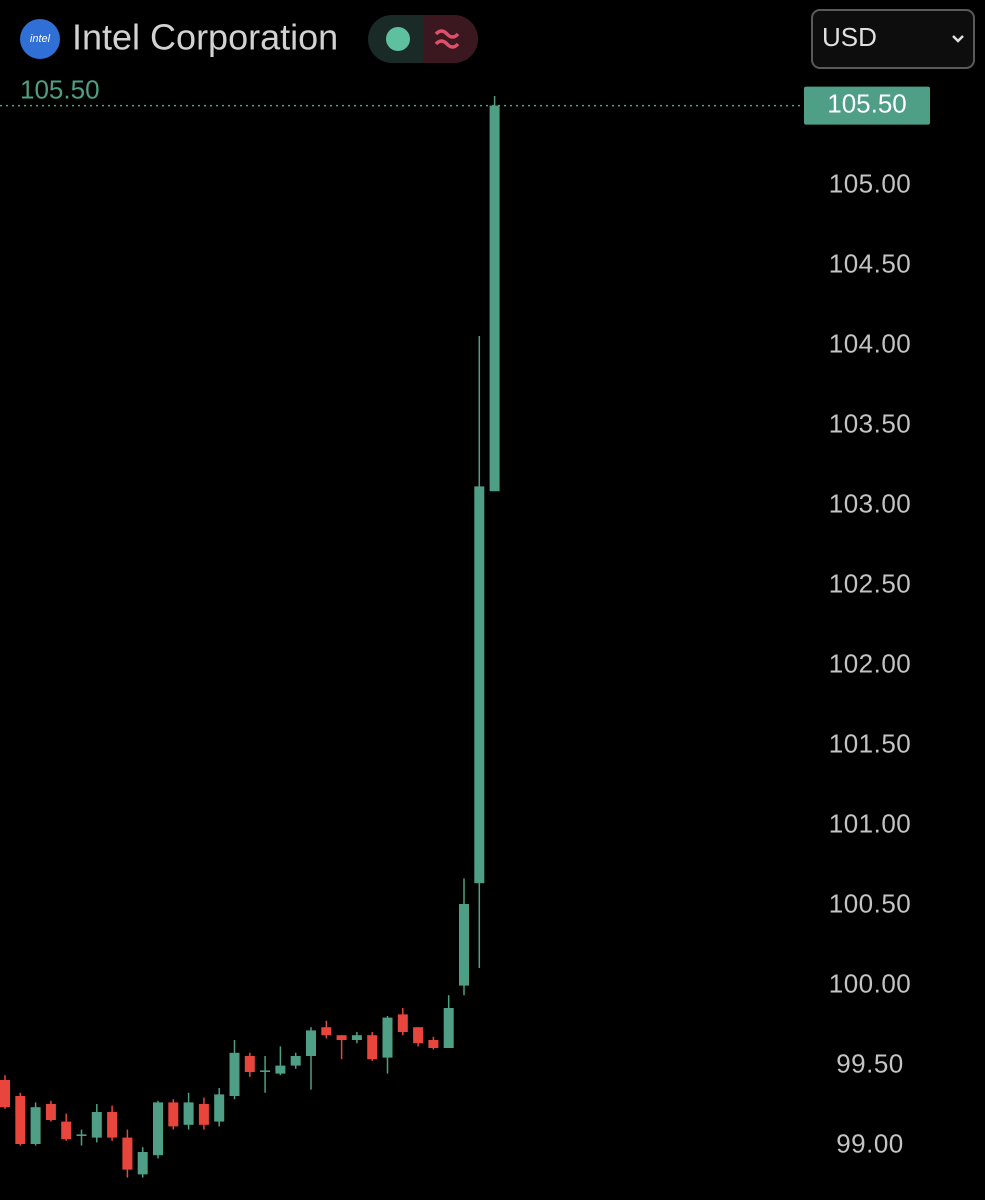 The width and height of the screenshot is (985, 1200). What do you see at coordinates (870, 663) in the screenshot?
I see `y-tick-label: 102.00` at bounding box center [870, 663].